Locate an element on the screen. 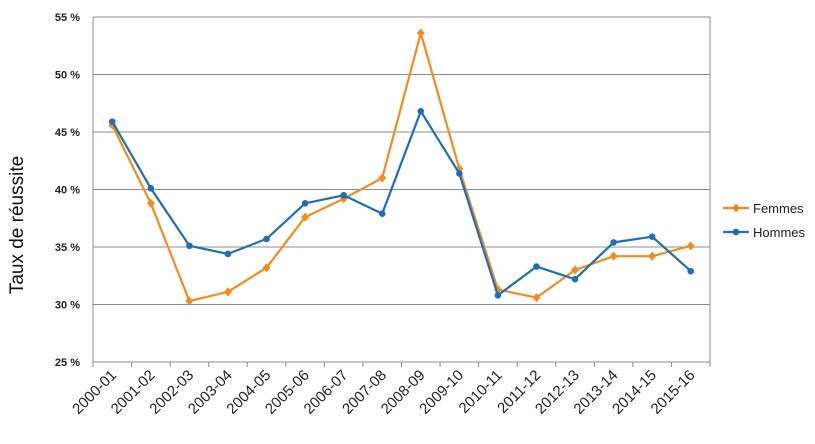 The width and height of the screenshot is (815, 444). legend-label: Femmes is located at coordinates (778, 208).